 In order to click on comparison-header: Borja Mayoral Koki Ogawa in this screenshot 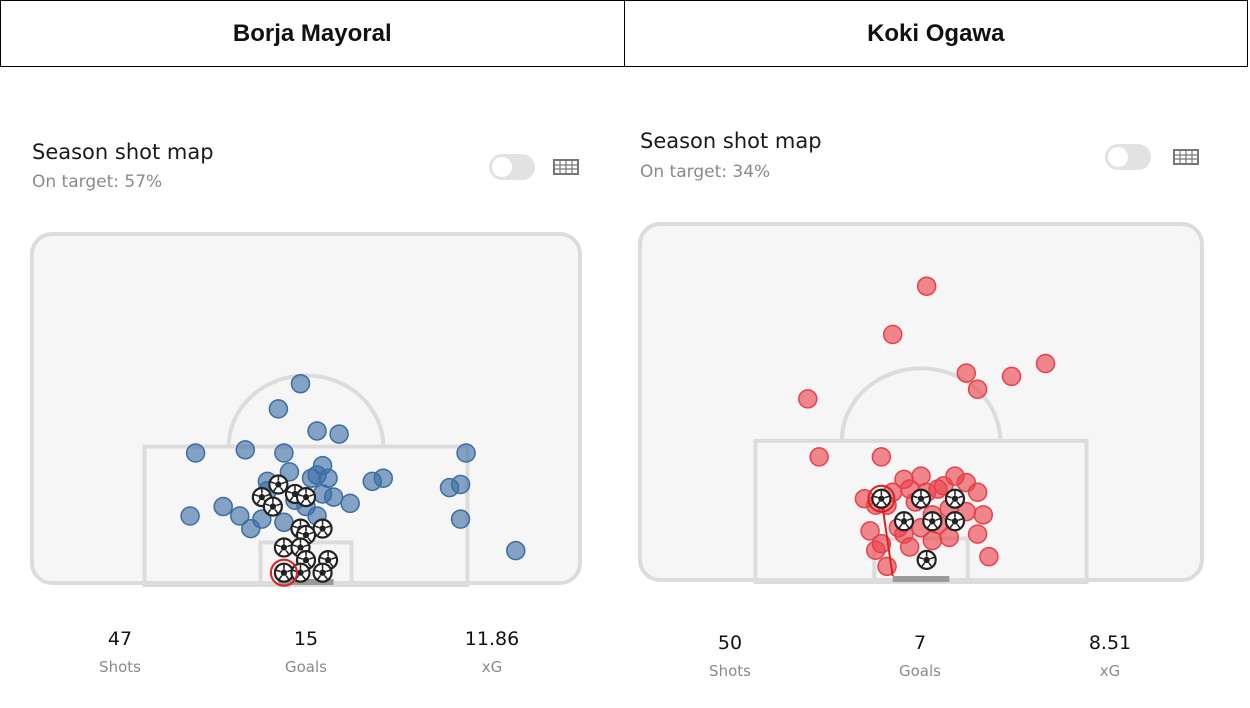, I will do `click(624, 33)`.